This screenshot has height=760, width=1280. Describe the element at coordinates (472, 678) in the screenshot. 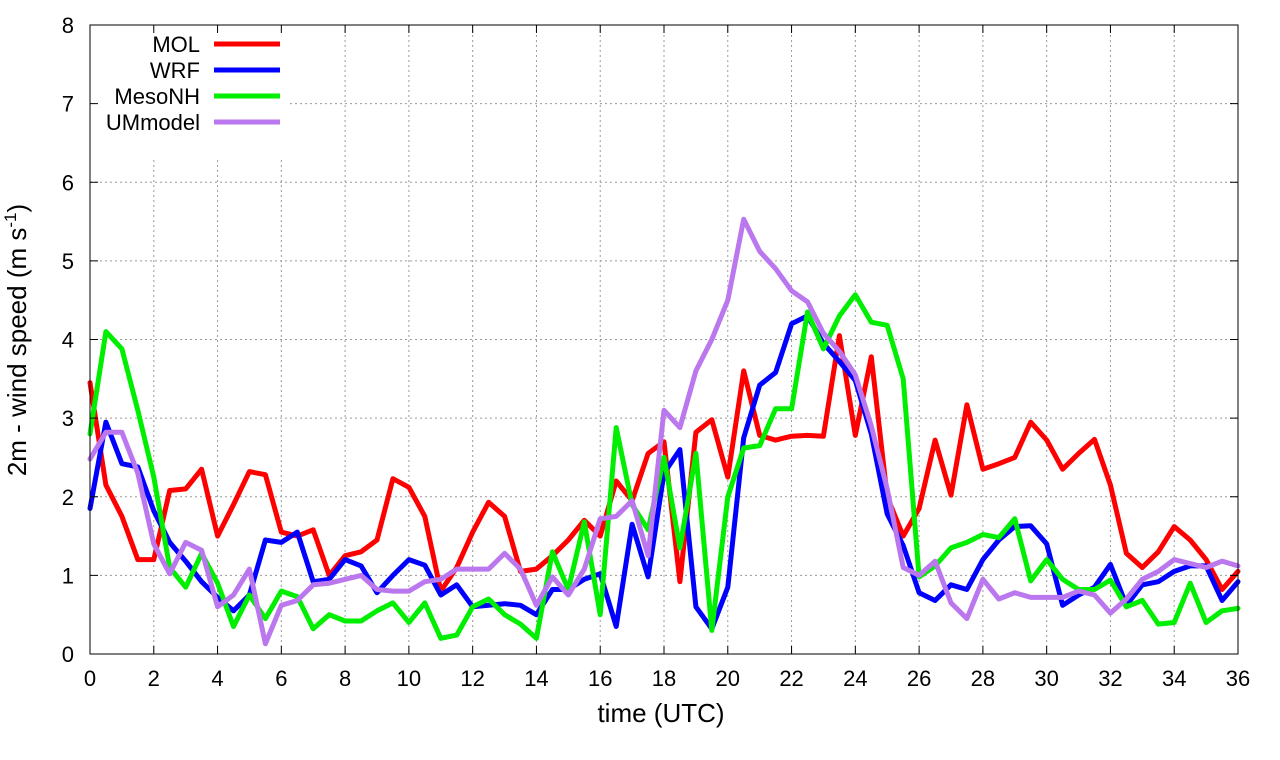

I see `x-tick-label: 12` at that location.